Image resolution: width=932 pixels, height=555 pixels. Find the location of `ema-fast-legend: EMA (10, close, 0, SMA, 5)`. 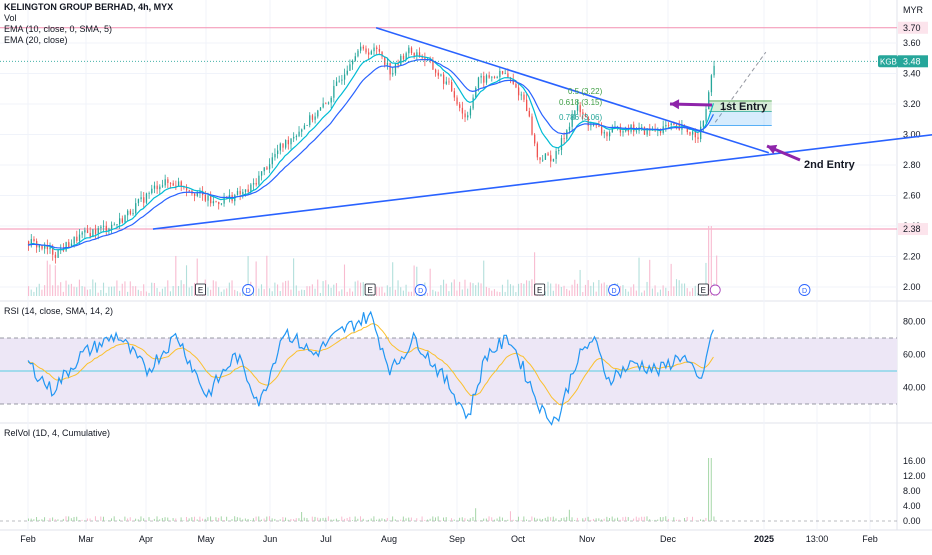

ema-fast-legend: EMA (10, close, 0, SMA, 5) is located at coordinates (88, 29).